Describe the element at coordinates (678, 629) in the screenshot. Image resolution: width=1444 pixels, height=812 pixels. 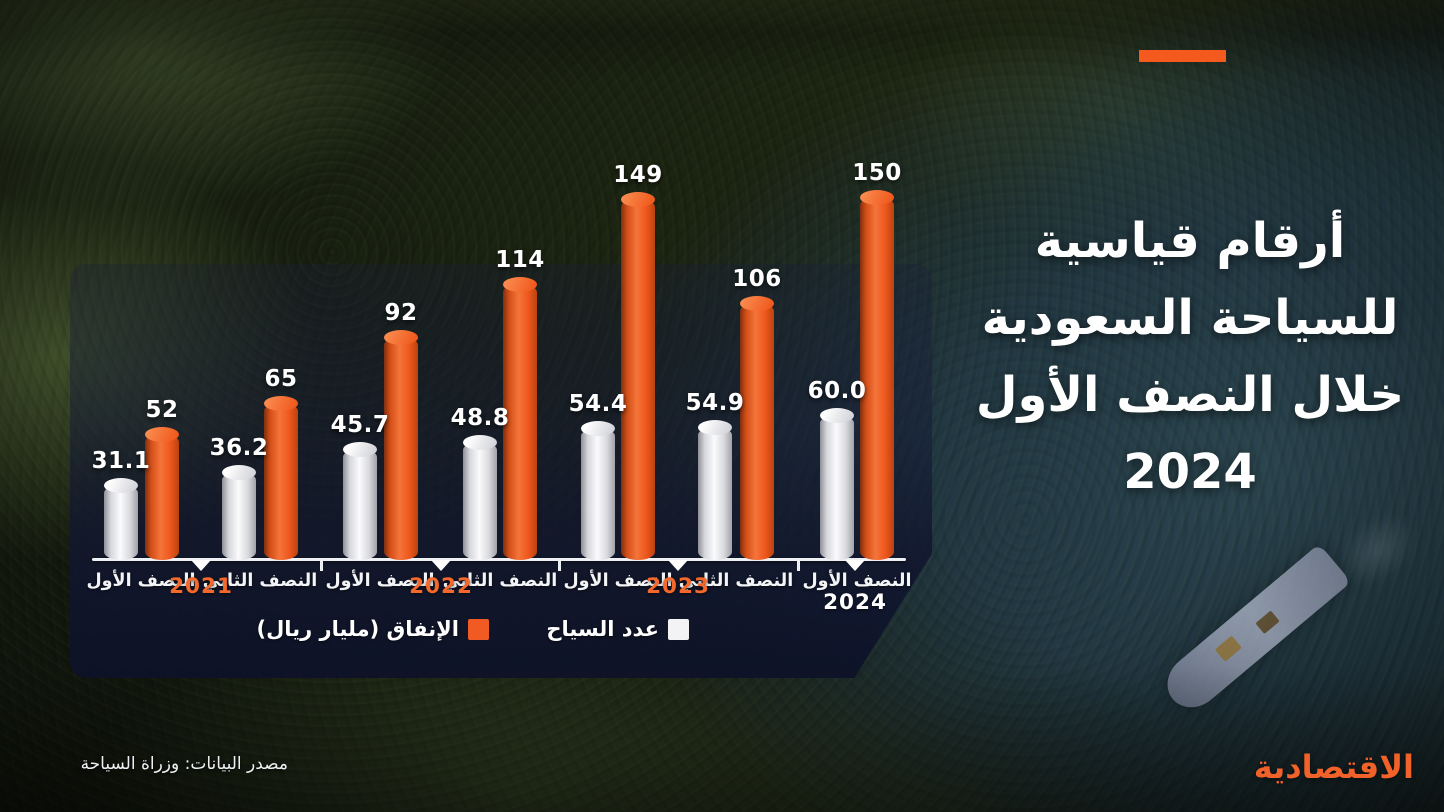
I see `legend-swatch-tourists` at that location.